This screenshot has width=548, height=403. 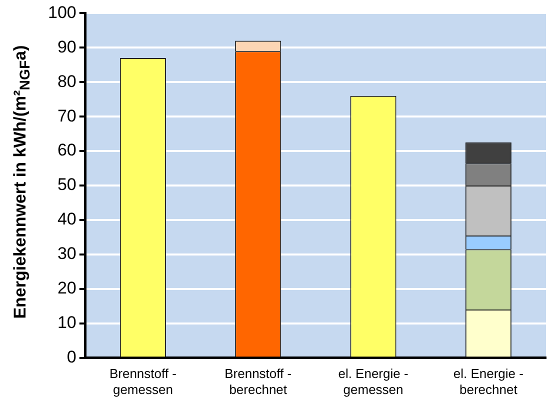 What do you see at coordinates (373, 381) in the screenshot?
I see `x-tick-label: el. Energie - gemessen` at bounding box center [373, 381].